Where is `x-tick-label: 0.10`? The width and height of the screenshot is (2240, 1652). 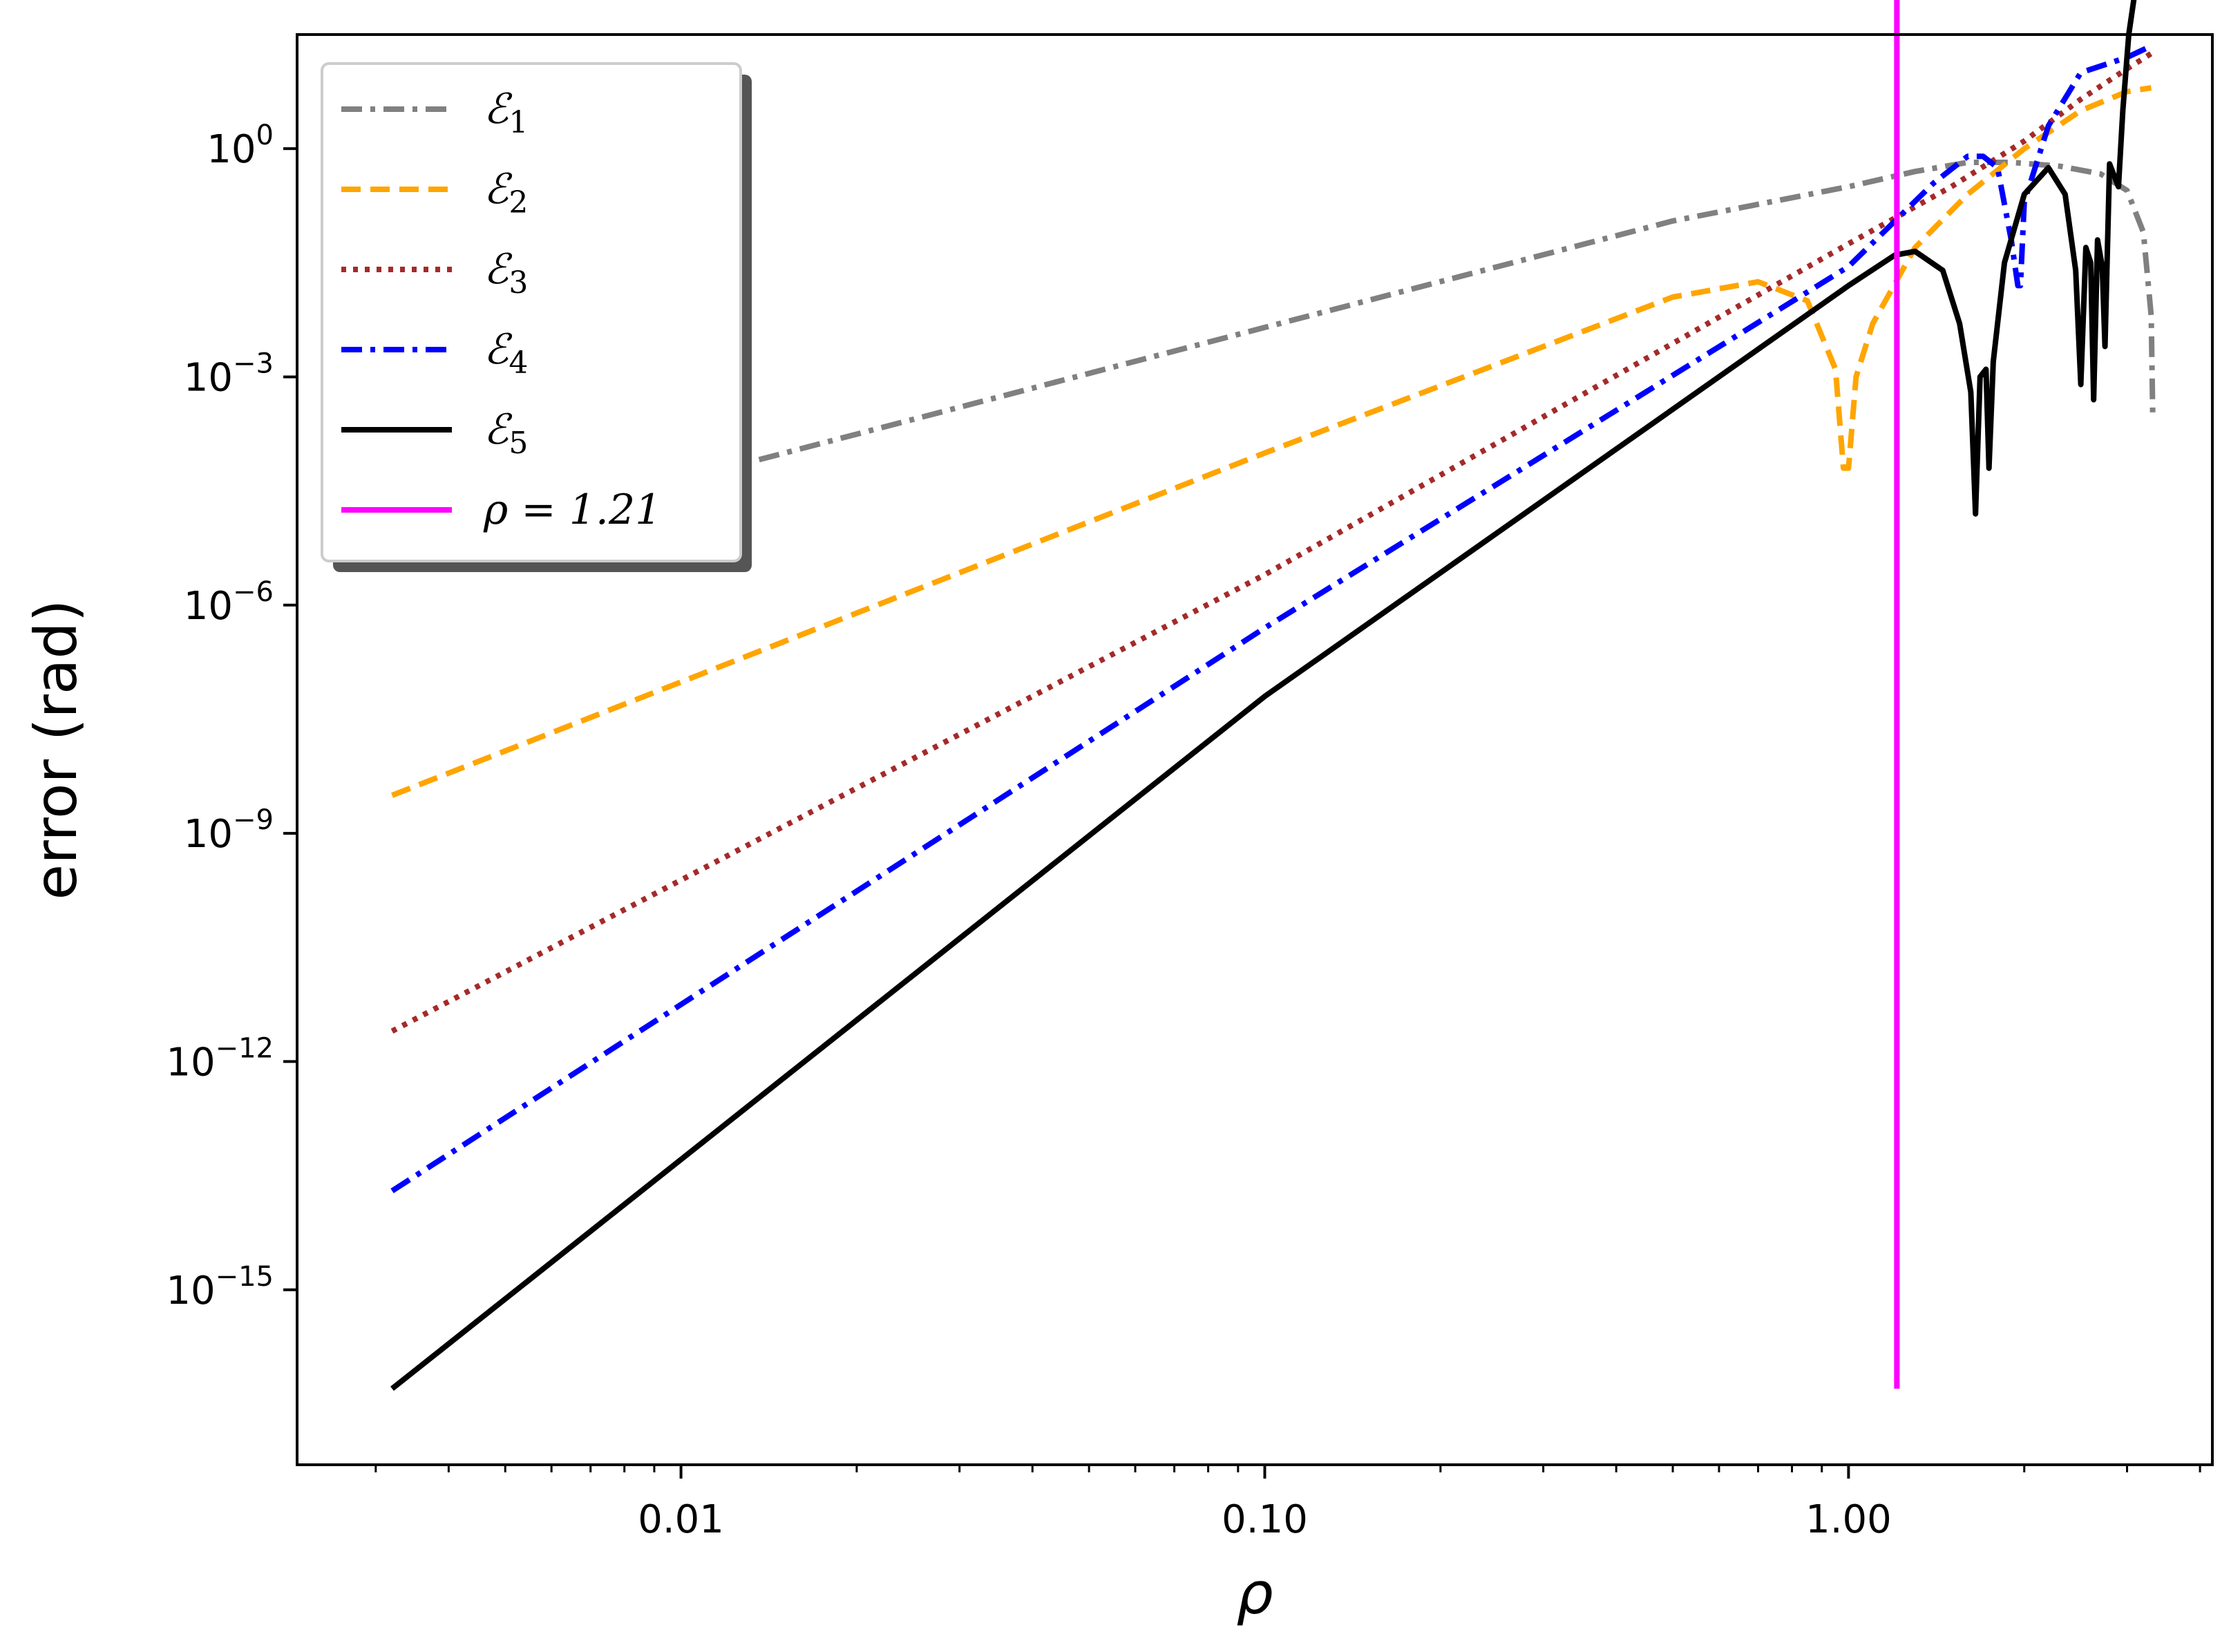
x-tick-label: 0.10 is located at coordinates (1265, 1519).